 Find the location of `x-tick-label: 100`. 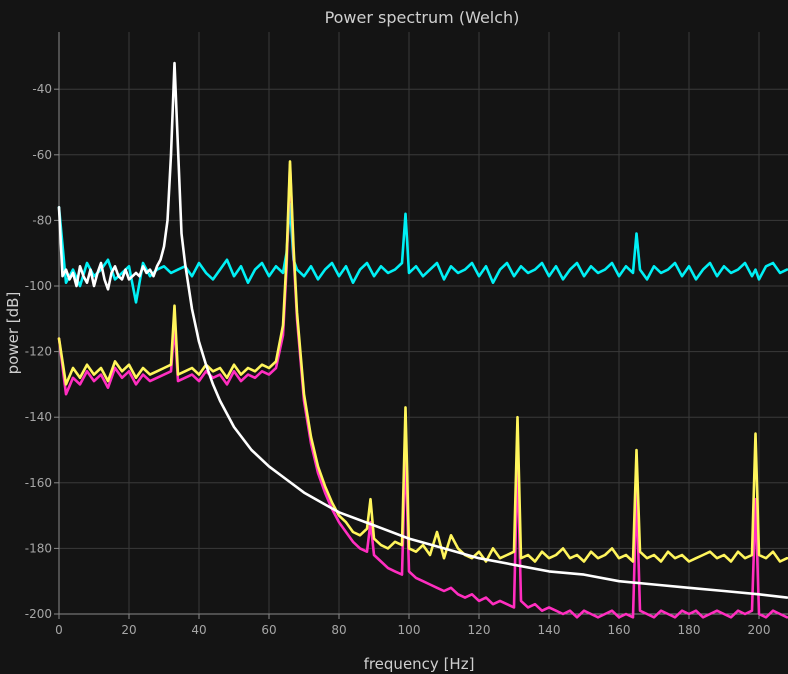

x-tick-label: 100 is located at coordinates (409, 630).